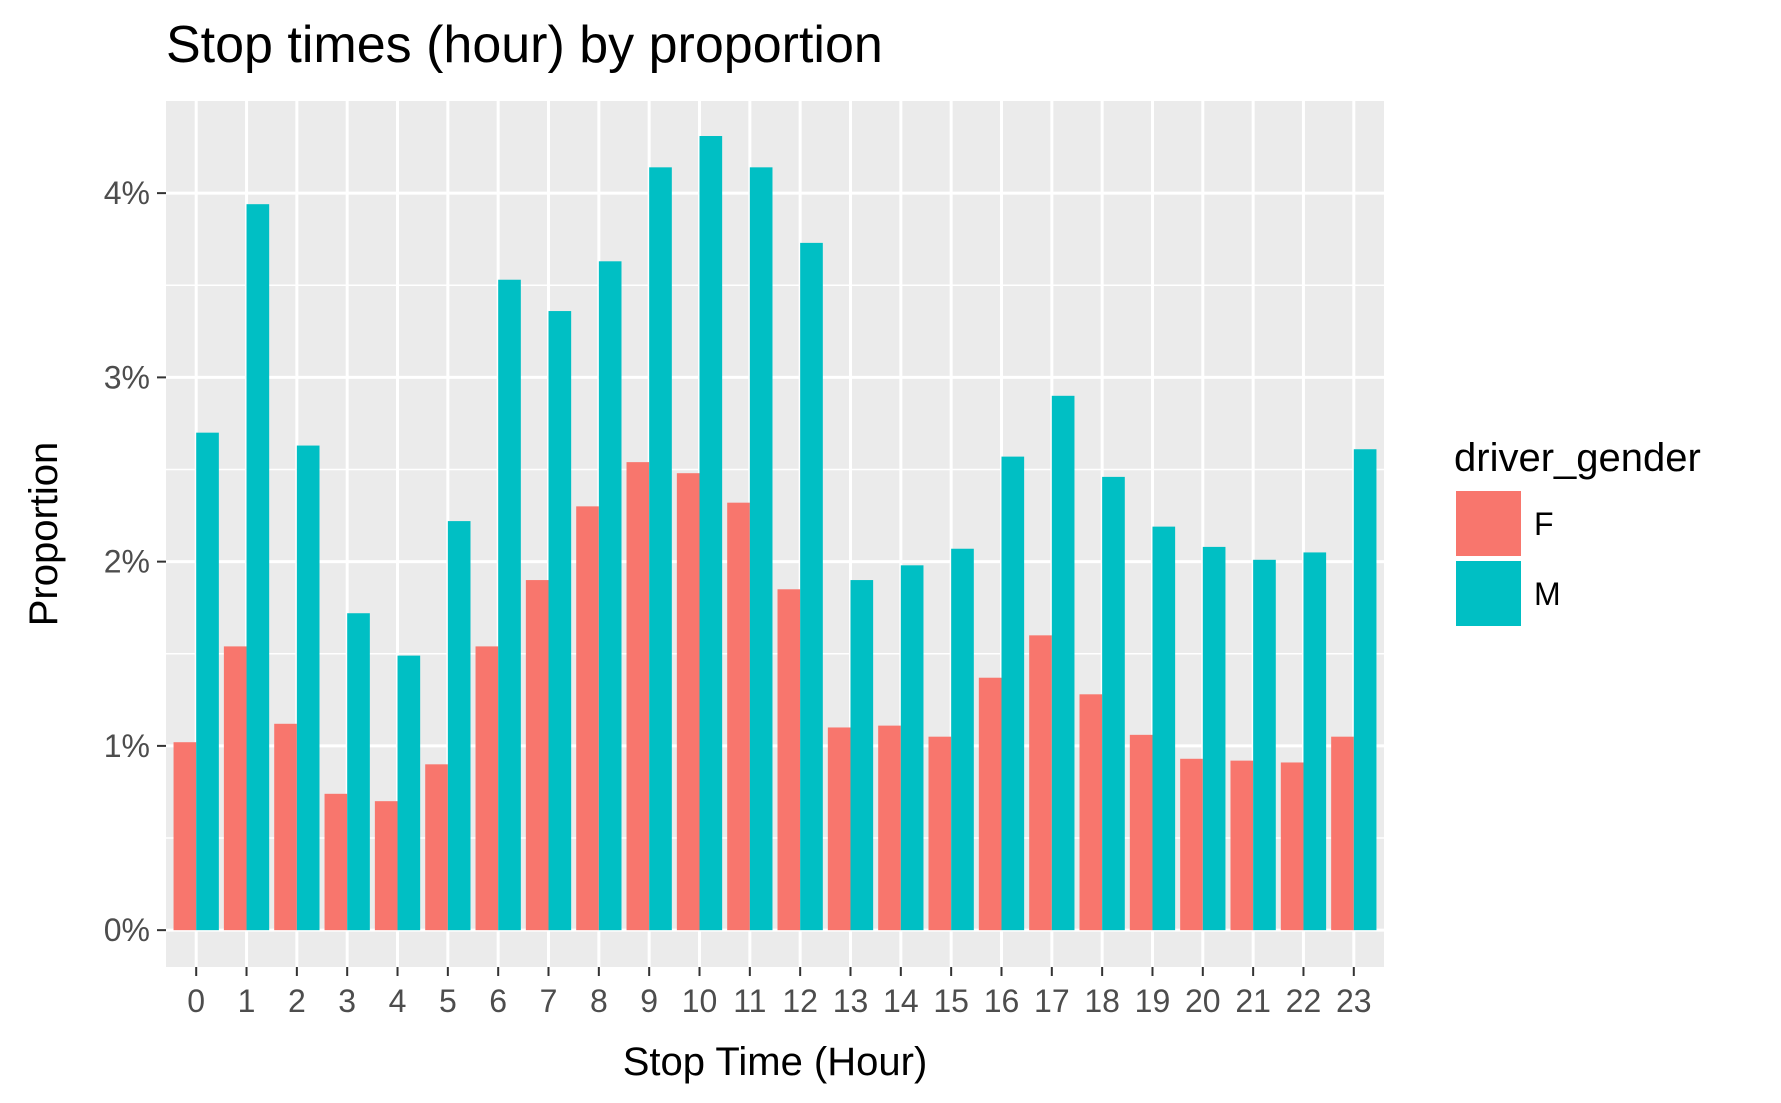 The height and width of the screenshot is (1103, 1781). What do you see at coordinates (549, 1001) in the screenshot?
I see `x-tick-label: 7` at bounding box center [549, 1001].